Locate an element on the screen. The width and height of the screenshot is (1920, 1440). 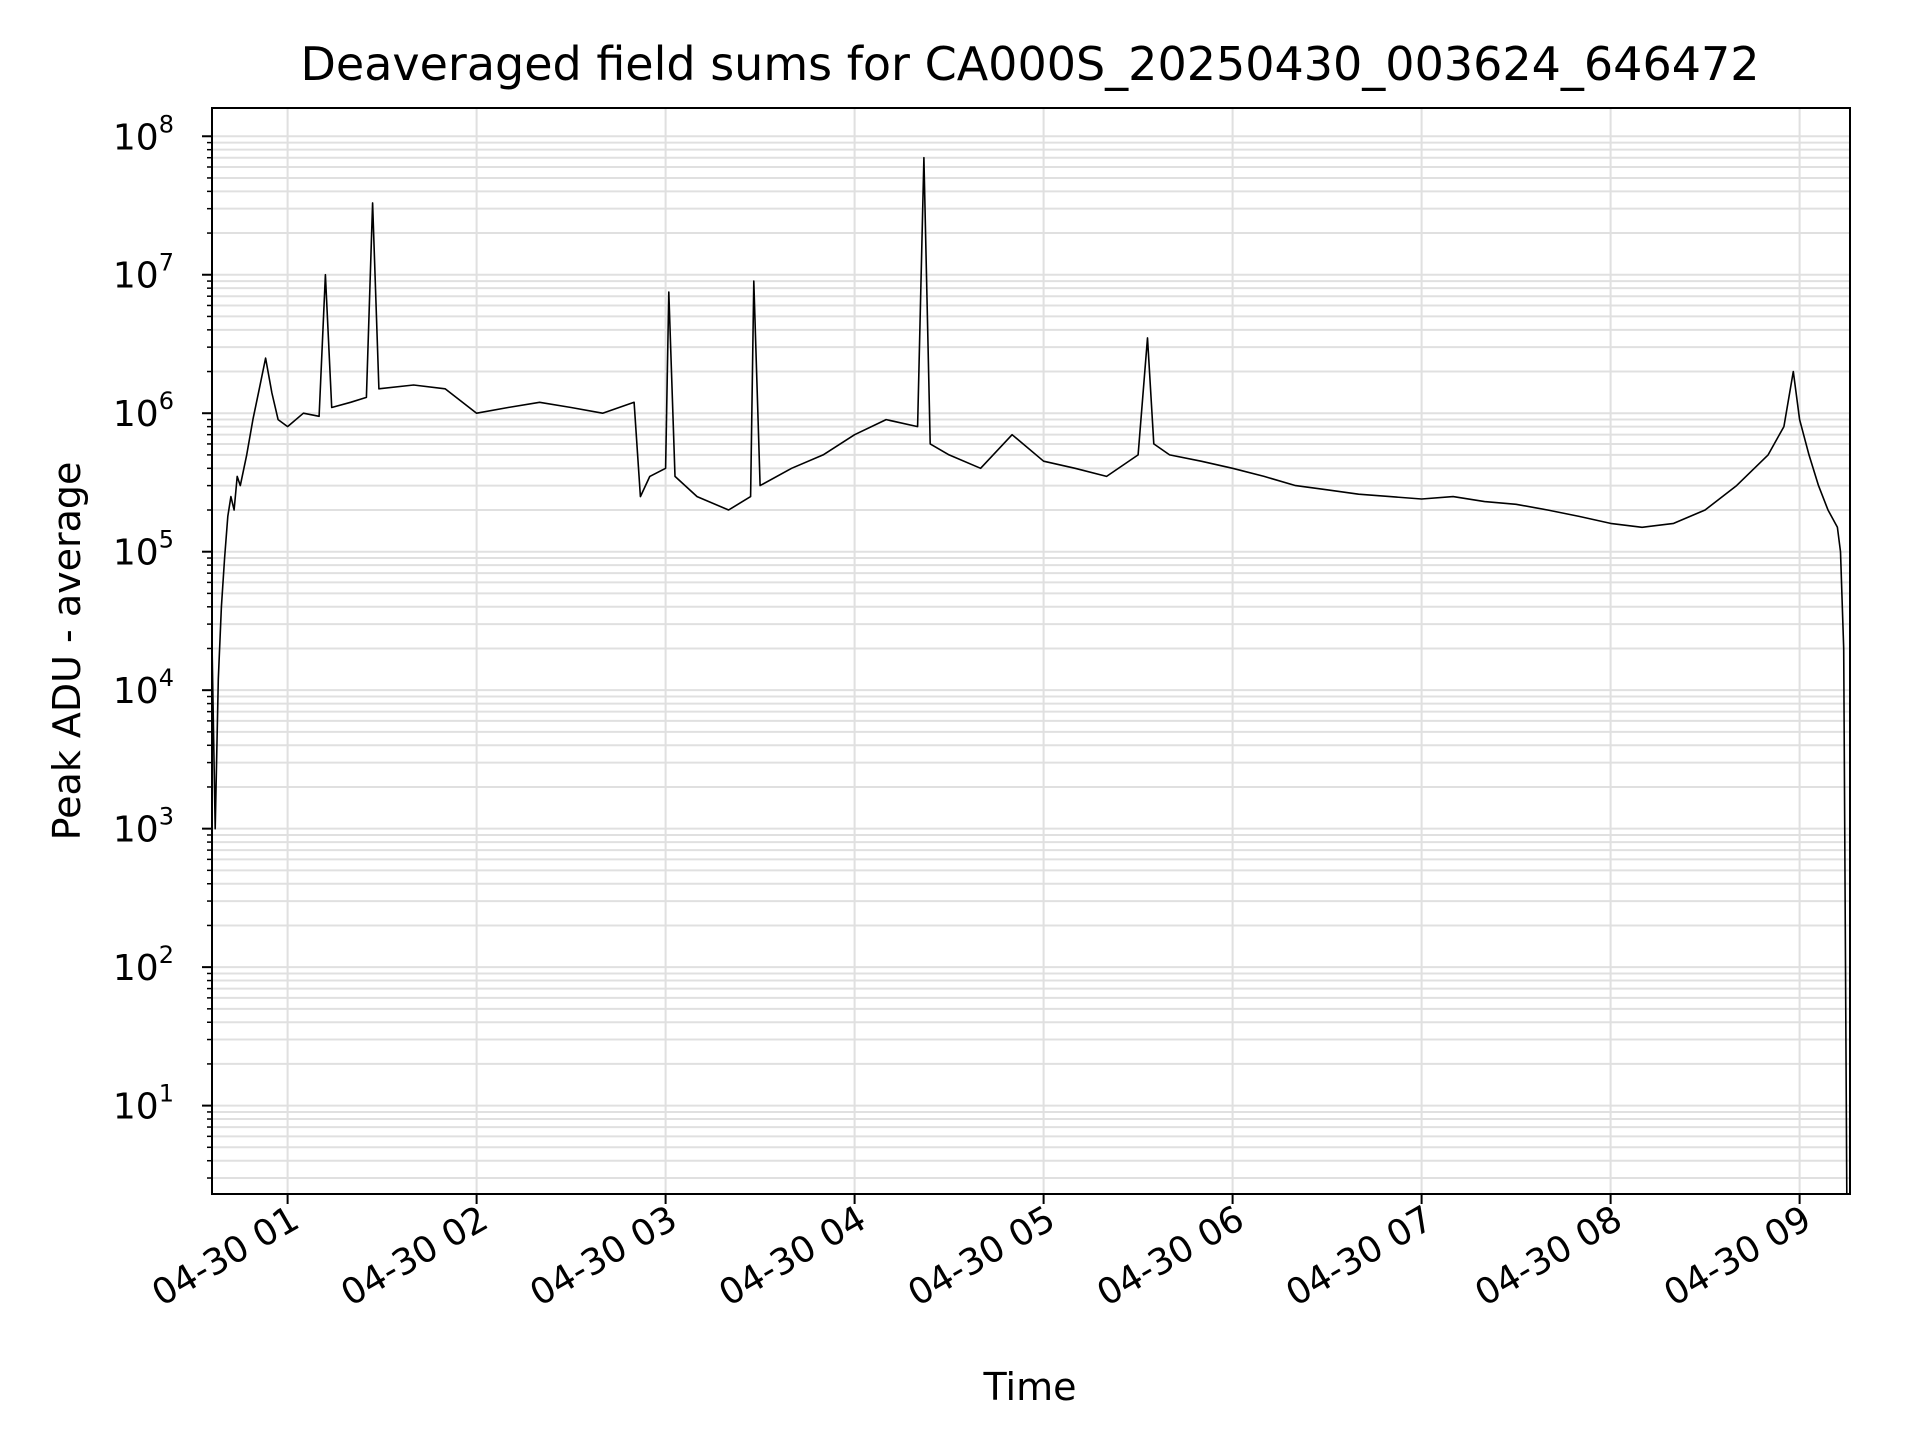
y-tick-label: 10⁸ is located at coordinates (143, 134).